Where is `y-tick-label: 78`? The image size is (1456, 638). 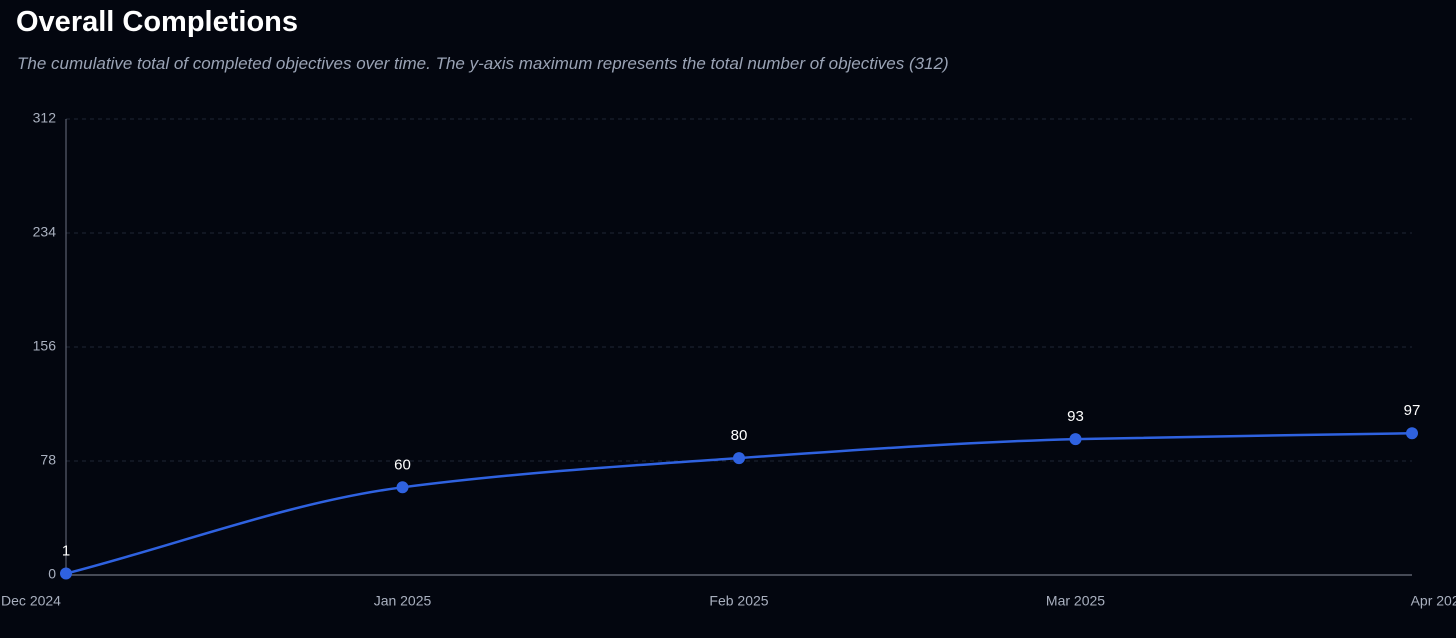 y-tick-label: 78 is located at coordinates (48, 460).